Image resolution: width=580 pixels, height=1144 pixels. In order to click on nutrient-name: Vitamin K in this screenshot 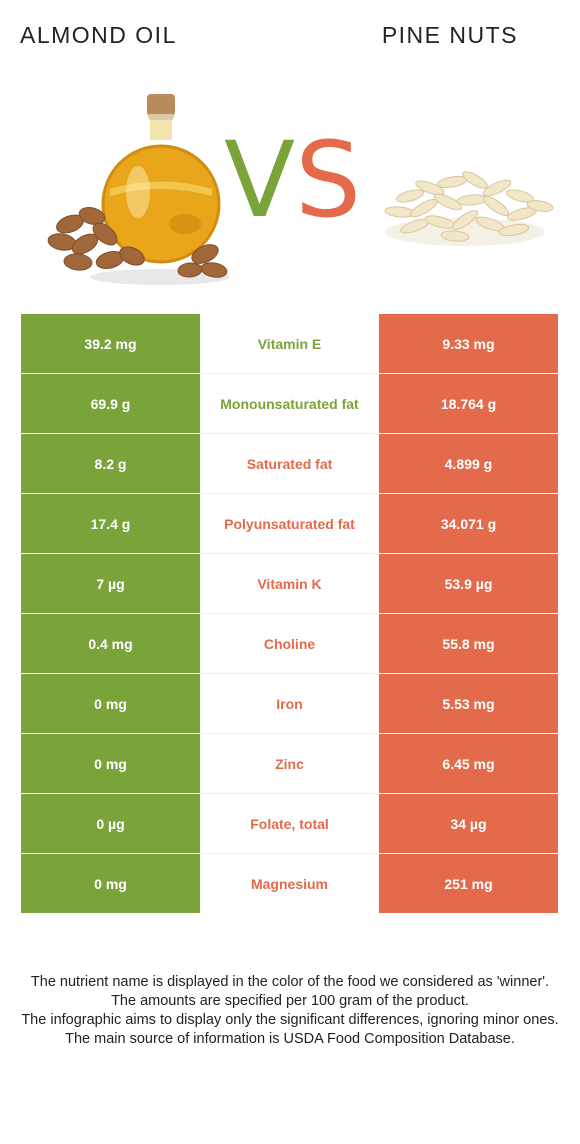, I will do `click(289, 583)`.